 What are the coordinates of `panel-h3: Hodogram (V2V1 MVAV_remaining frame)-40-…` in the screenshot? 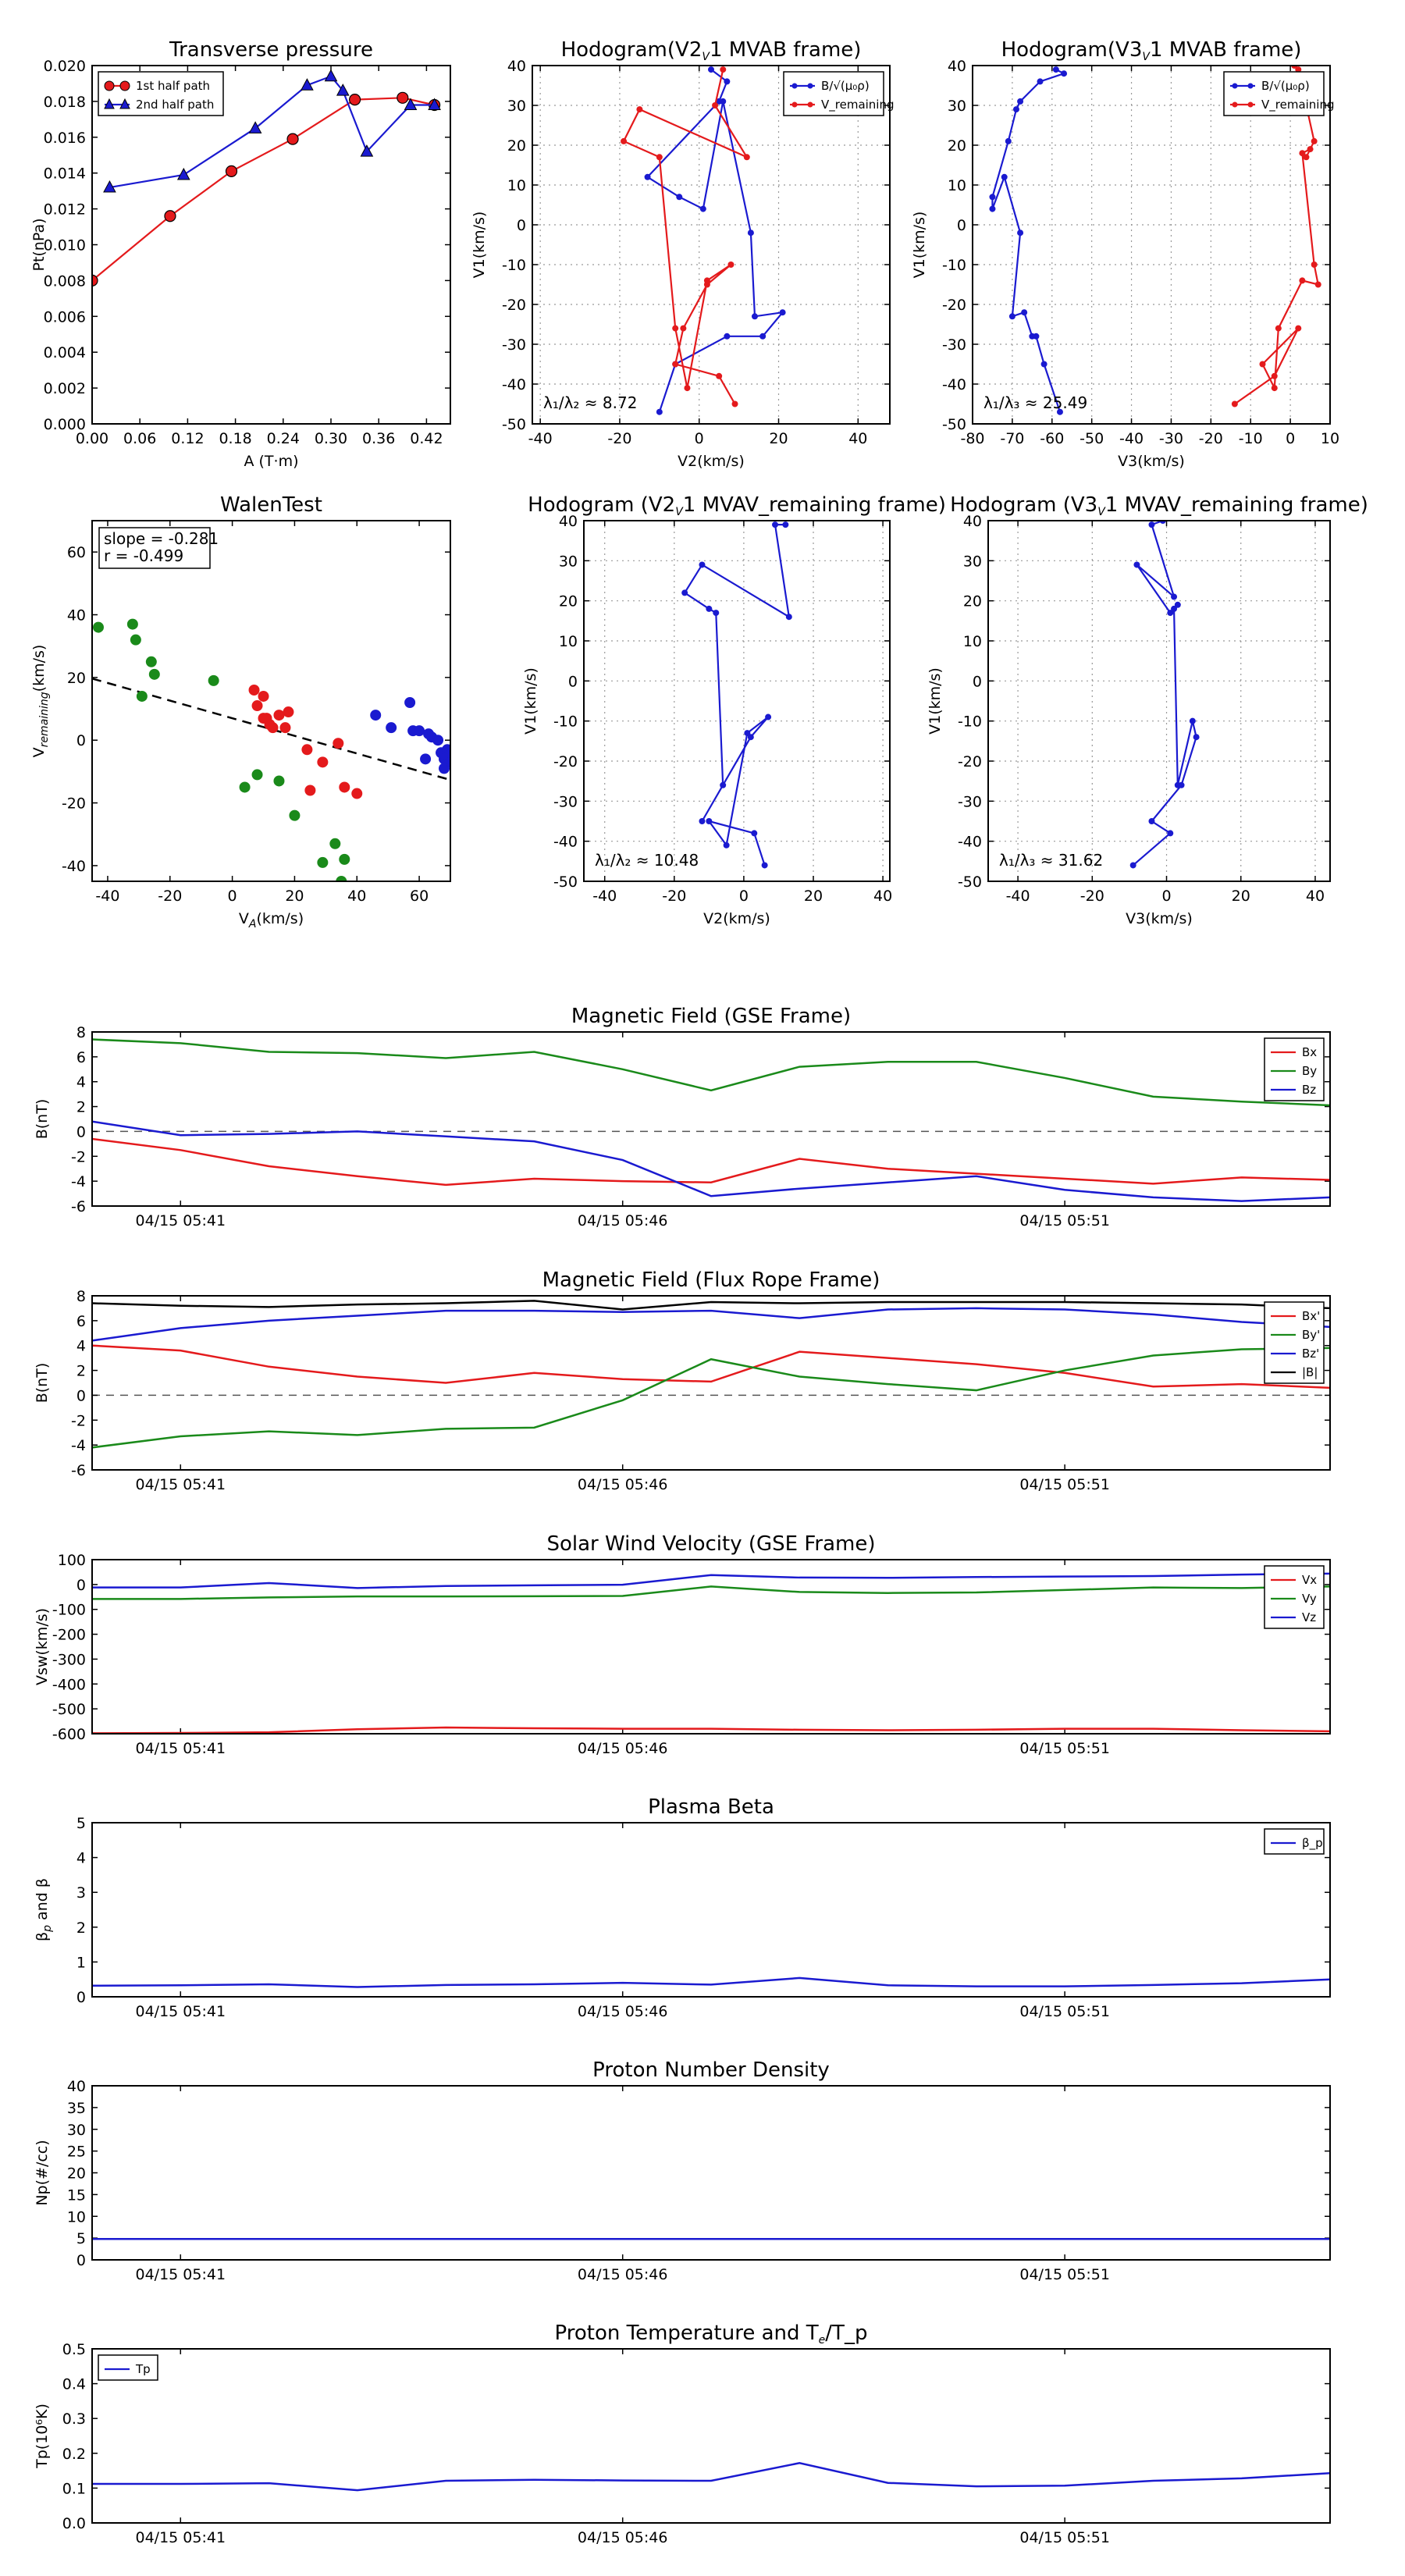 It's located at (734, 710).